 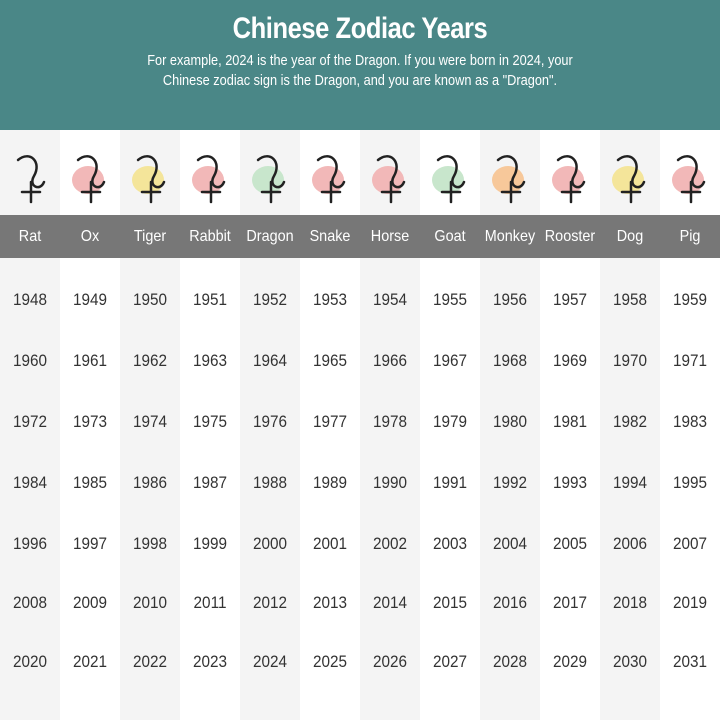 What do you see at coordinates (570, 602) in the screenshot?
I see `year-cell: 2017` at bounding box center [570, 602].